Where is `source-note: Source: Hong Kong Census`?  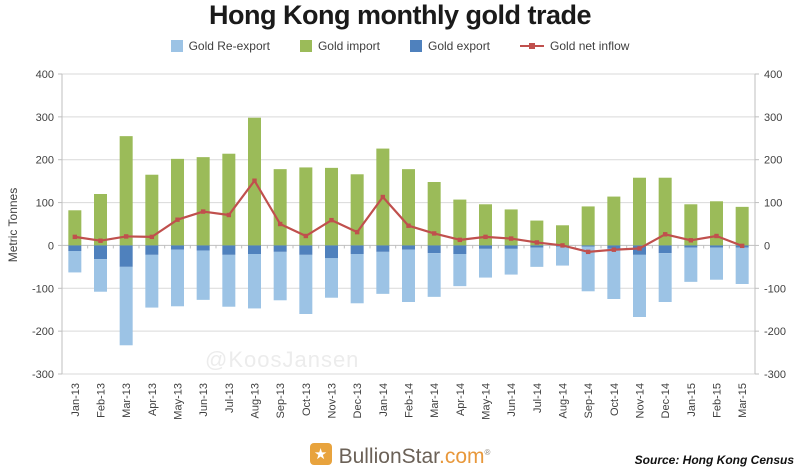 source-note: Source: Hong Kong Census is located at coordinates (714, 460).